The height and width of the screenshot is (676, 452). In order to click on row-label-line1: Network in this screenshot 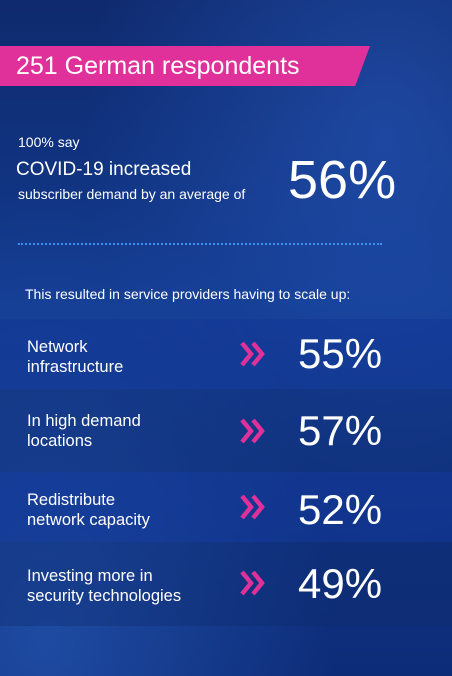, I will do `click(57, 347)`.